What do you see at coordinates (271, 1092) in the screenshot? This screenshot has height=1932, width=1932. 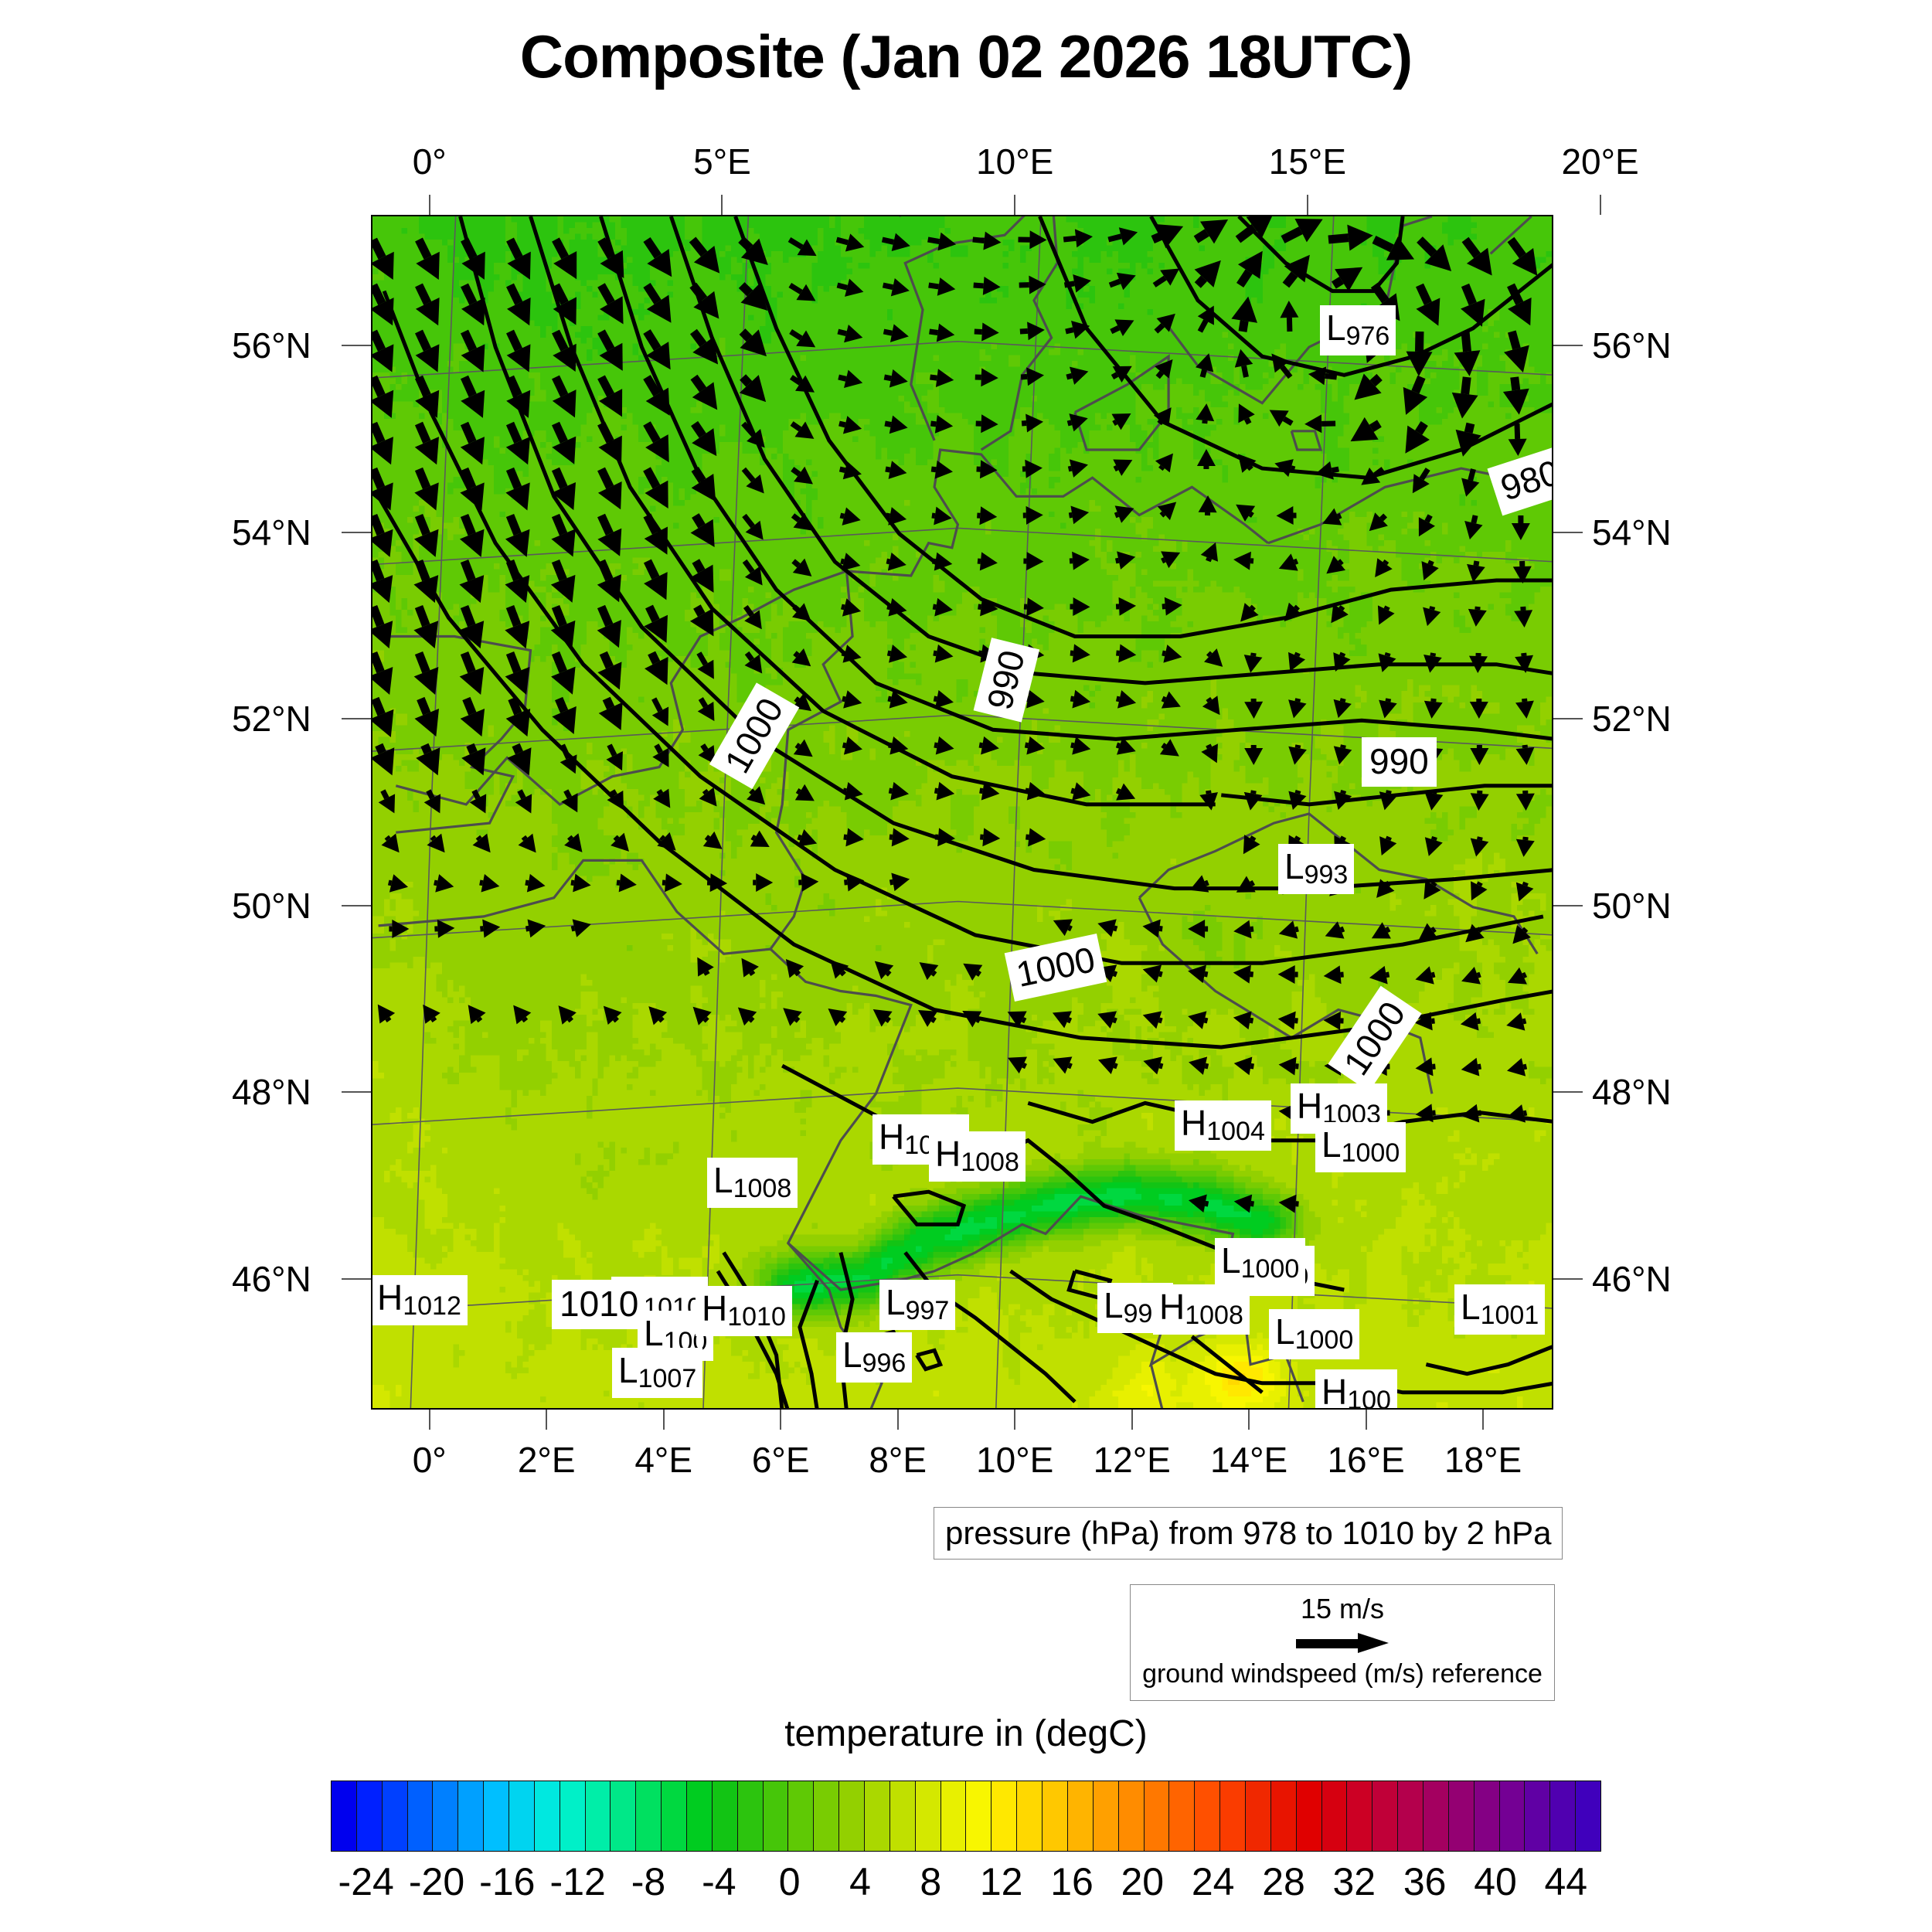 I see `lat-tick-label-left: 48°N` at bounding box center [271, 1092].